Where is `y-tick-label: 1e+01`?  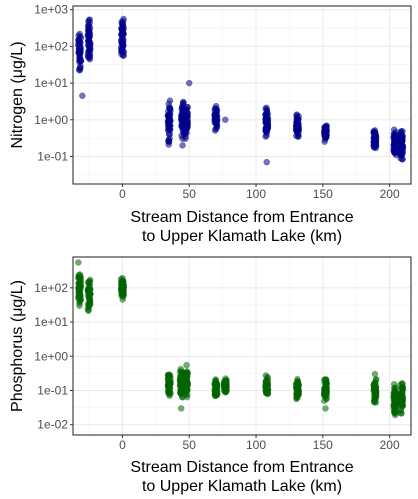
y-tick-label: 1e+01 is located at coordinates (51, 83).